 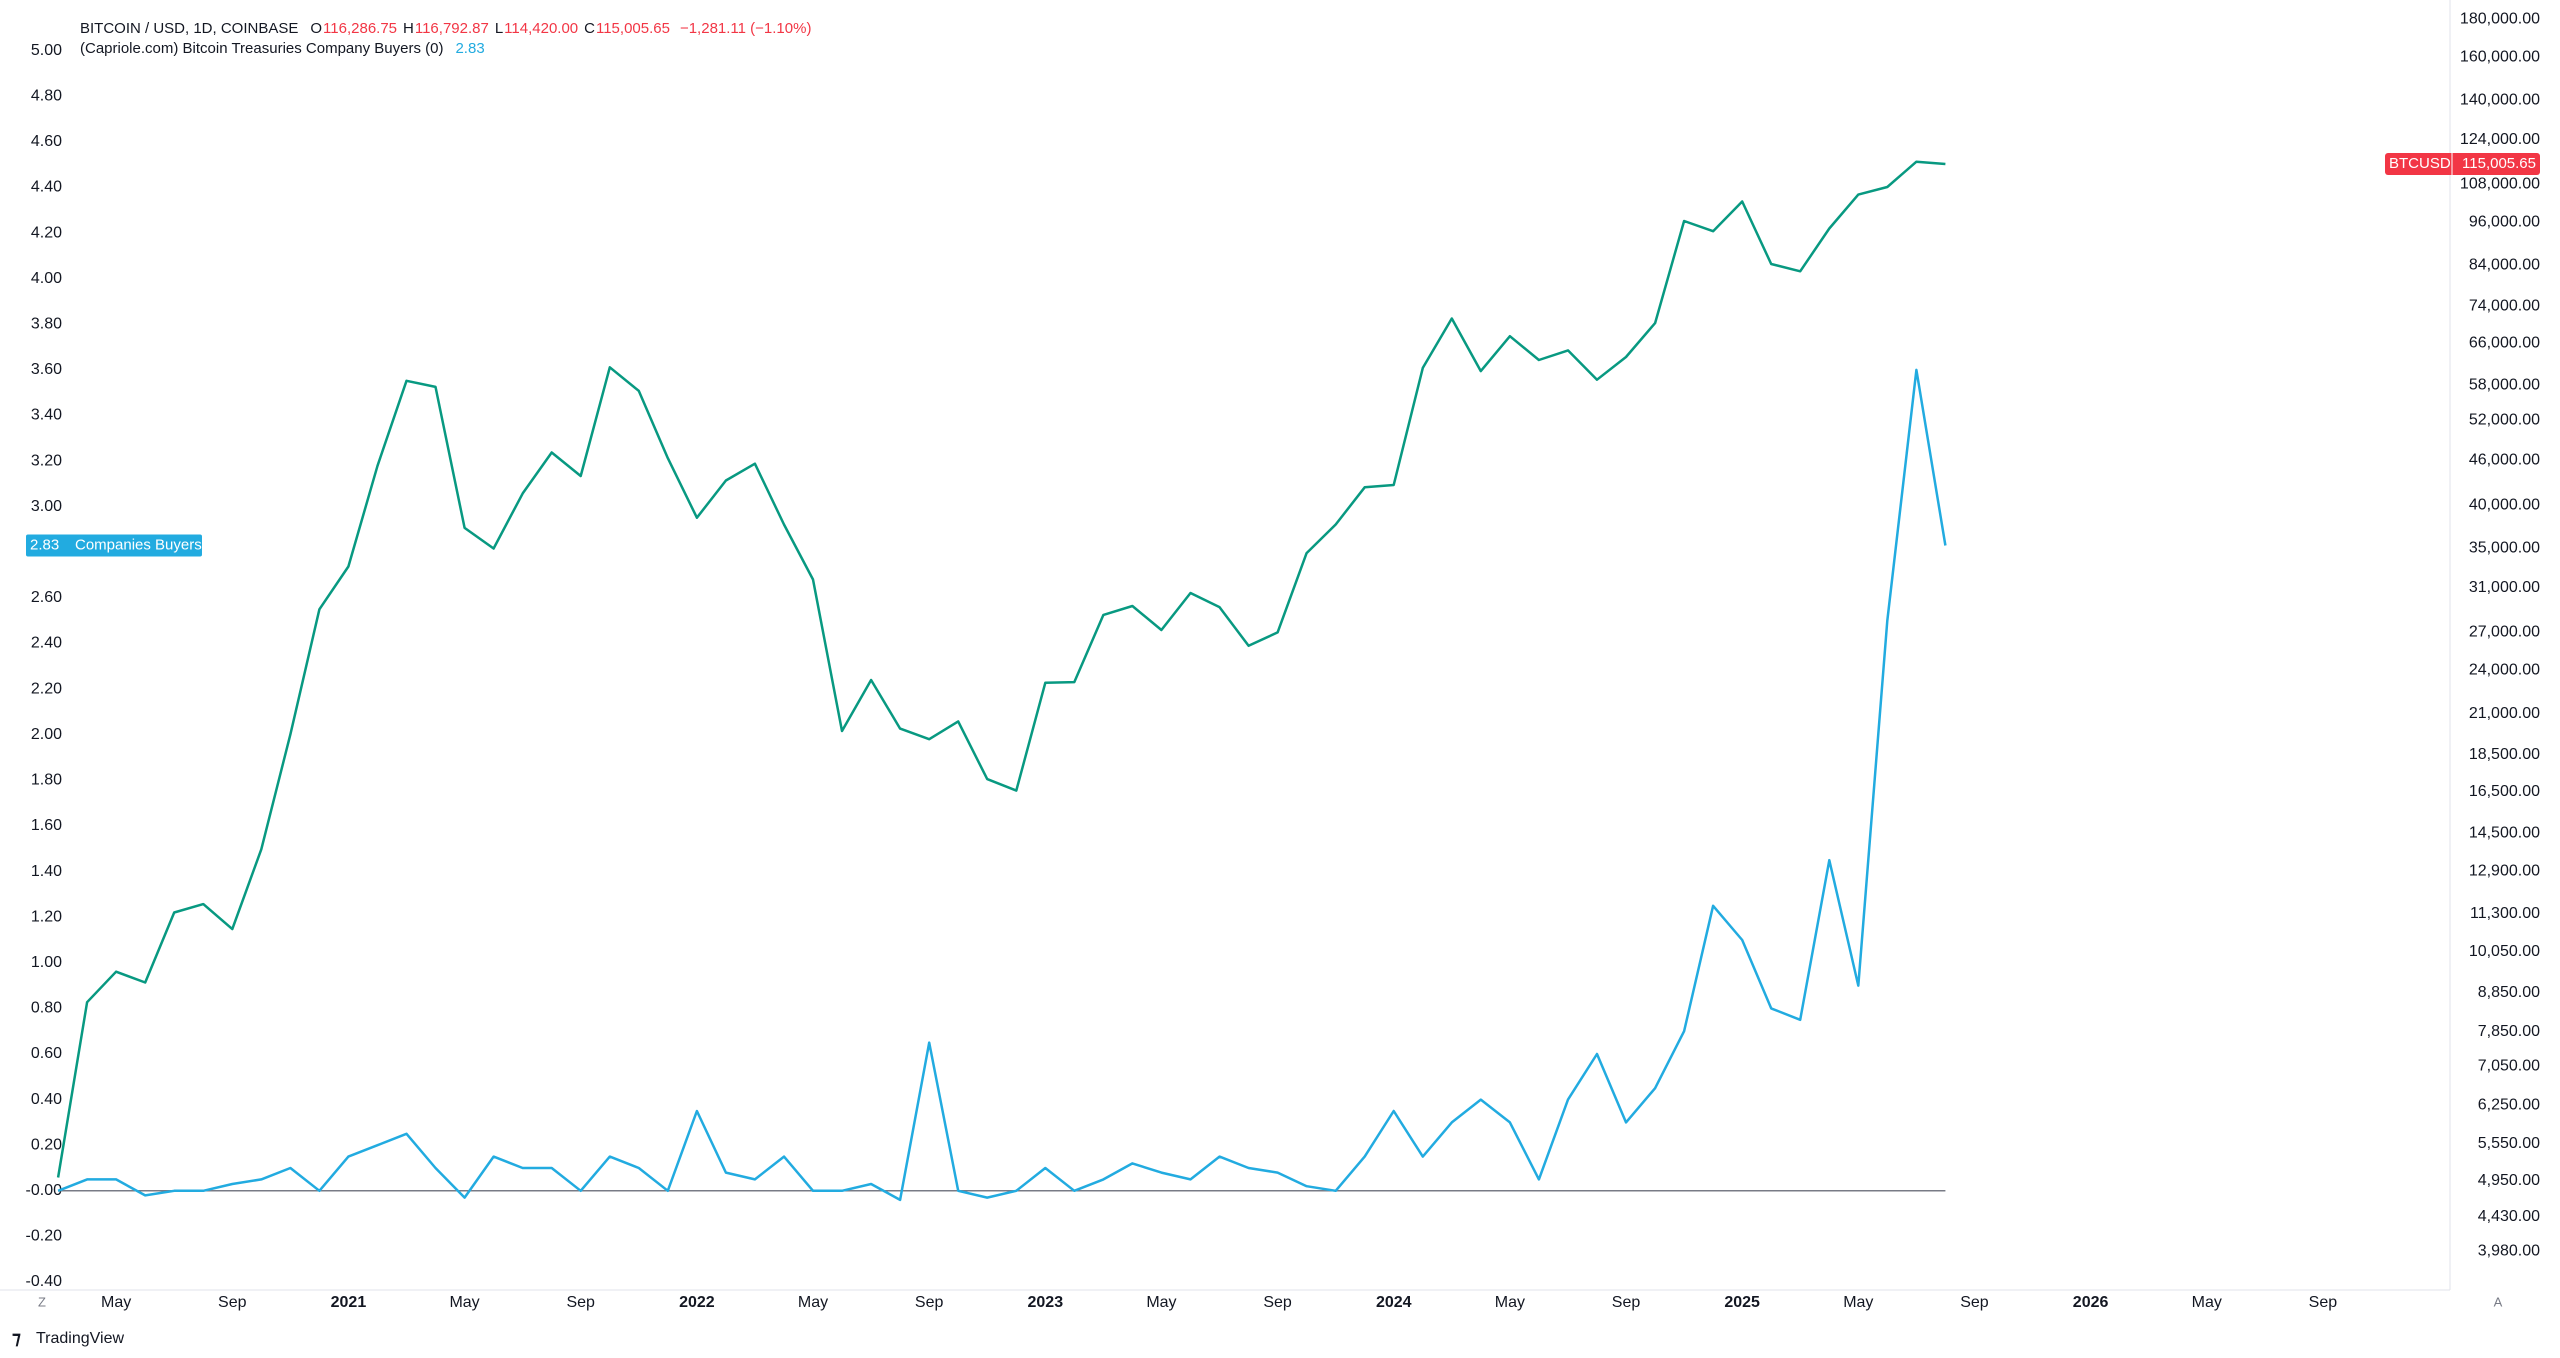 I want to click on price-badge-value: 115,005.65, so click(x=2499, y=163).